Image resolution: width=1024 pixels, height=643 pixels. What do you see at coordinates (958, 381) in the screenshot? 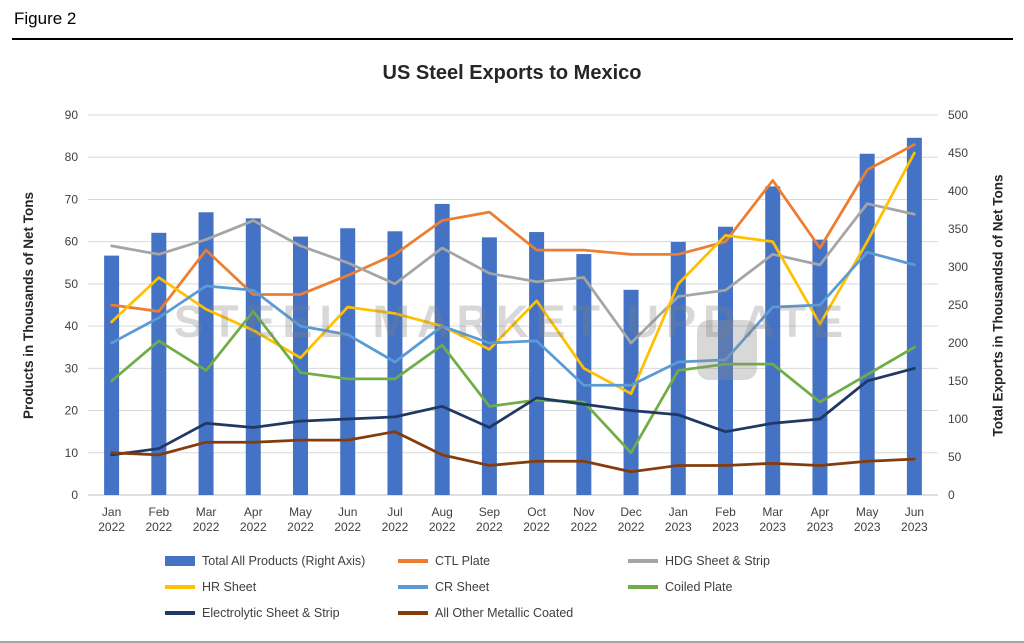
I see `right-axis-tick-label: 150` at bounding box center [958, 381].